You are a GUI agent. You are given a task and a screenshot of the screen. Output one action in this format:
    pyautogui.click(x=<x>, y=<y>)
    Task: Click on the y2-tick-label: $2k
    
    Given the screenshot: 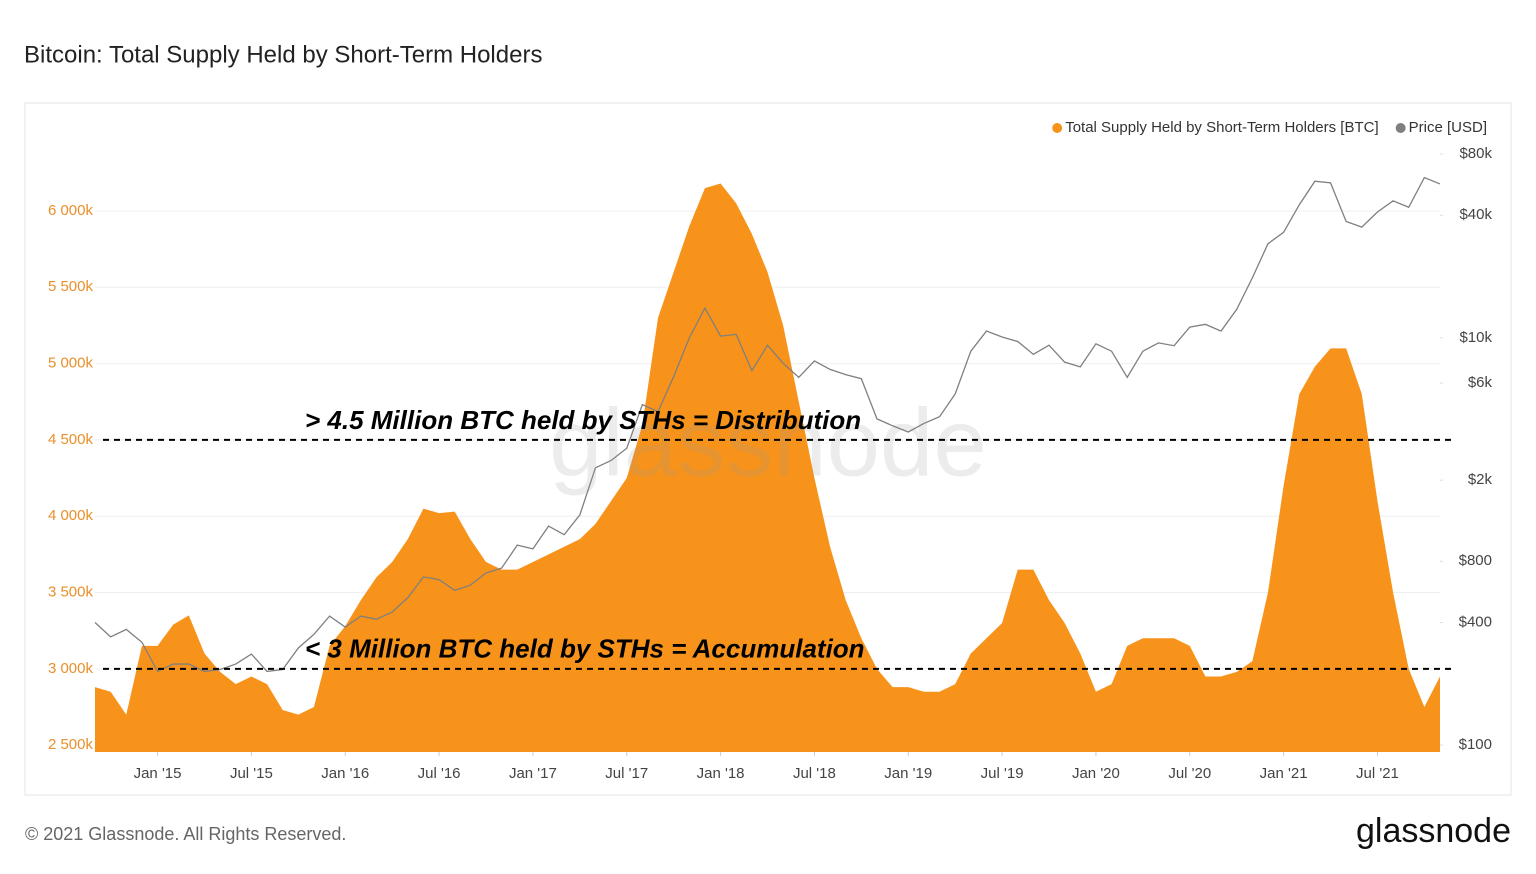 What is the action you would take?
    pyautogui.click(x=1480, y=479)
    